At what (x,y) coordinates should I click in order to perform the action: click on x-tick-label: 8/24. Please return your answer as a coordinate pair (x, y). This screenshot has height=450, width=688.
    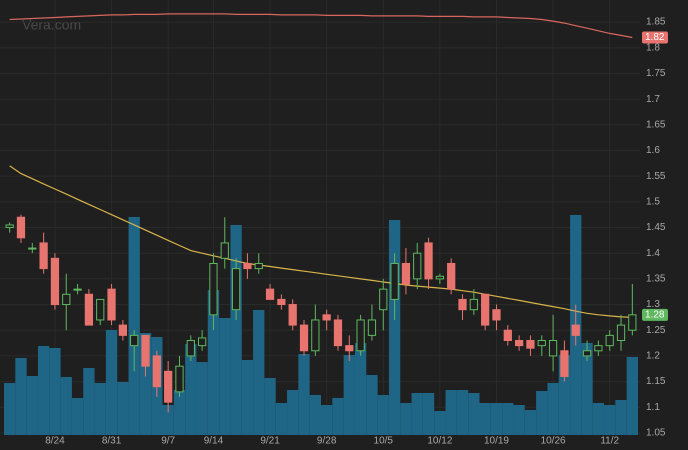
    Looking at the image, I should click on (55, 441).